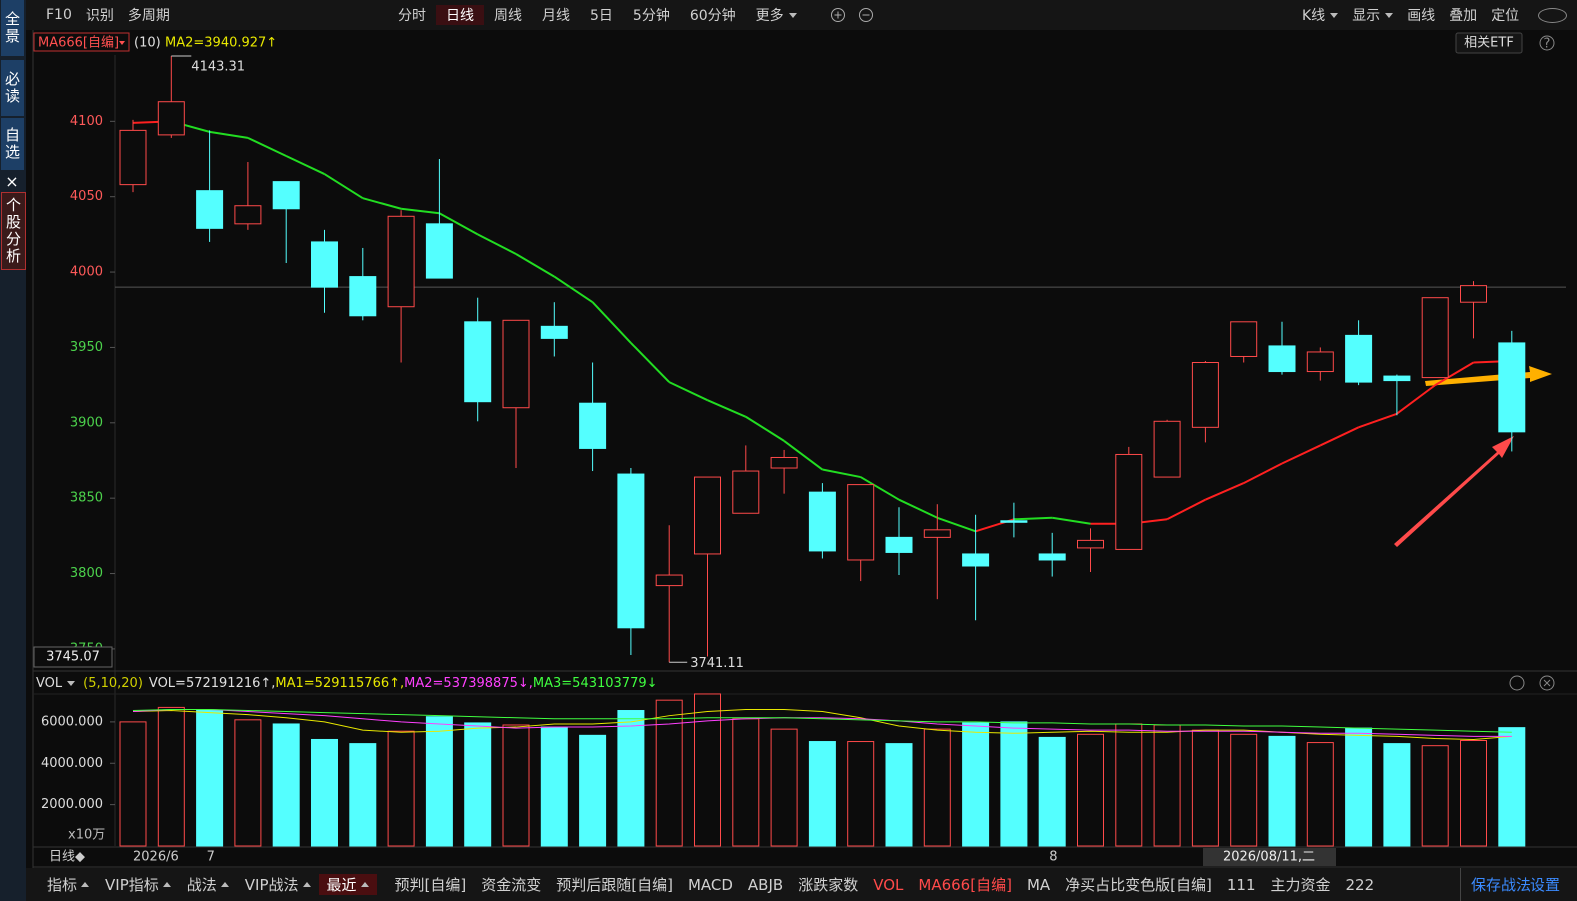 The width and height of the screenshot is (1577, 901). I want to click on toolbar-item: 显示, so click(1372, 15).